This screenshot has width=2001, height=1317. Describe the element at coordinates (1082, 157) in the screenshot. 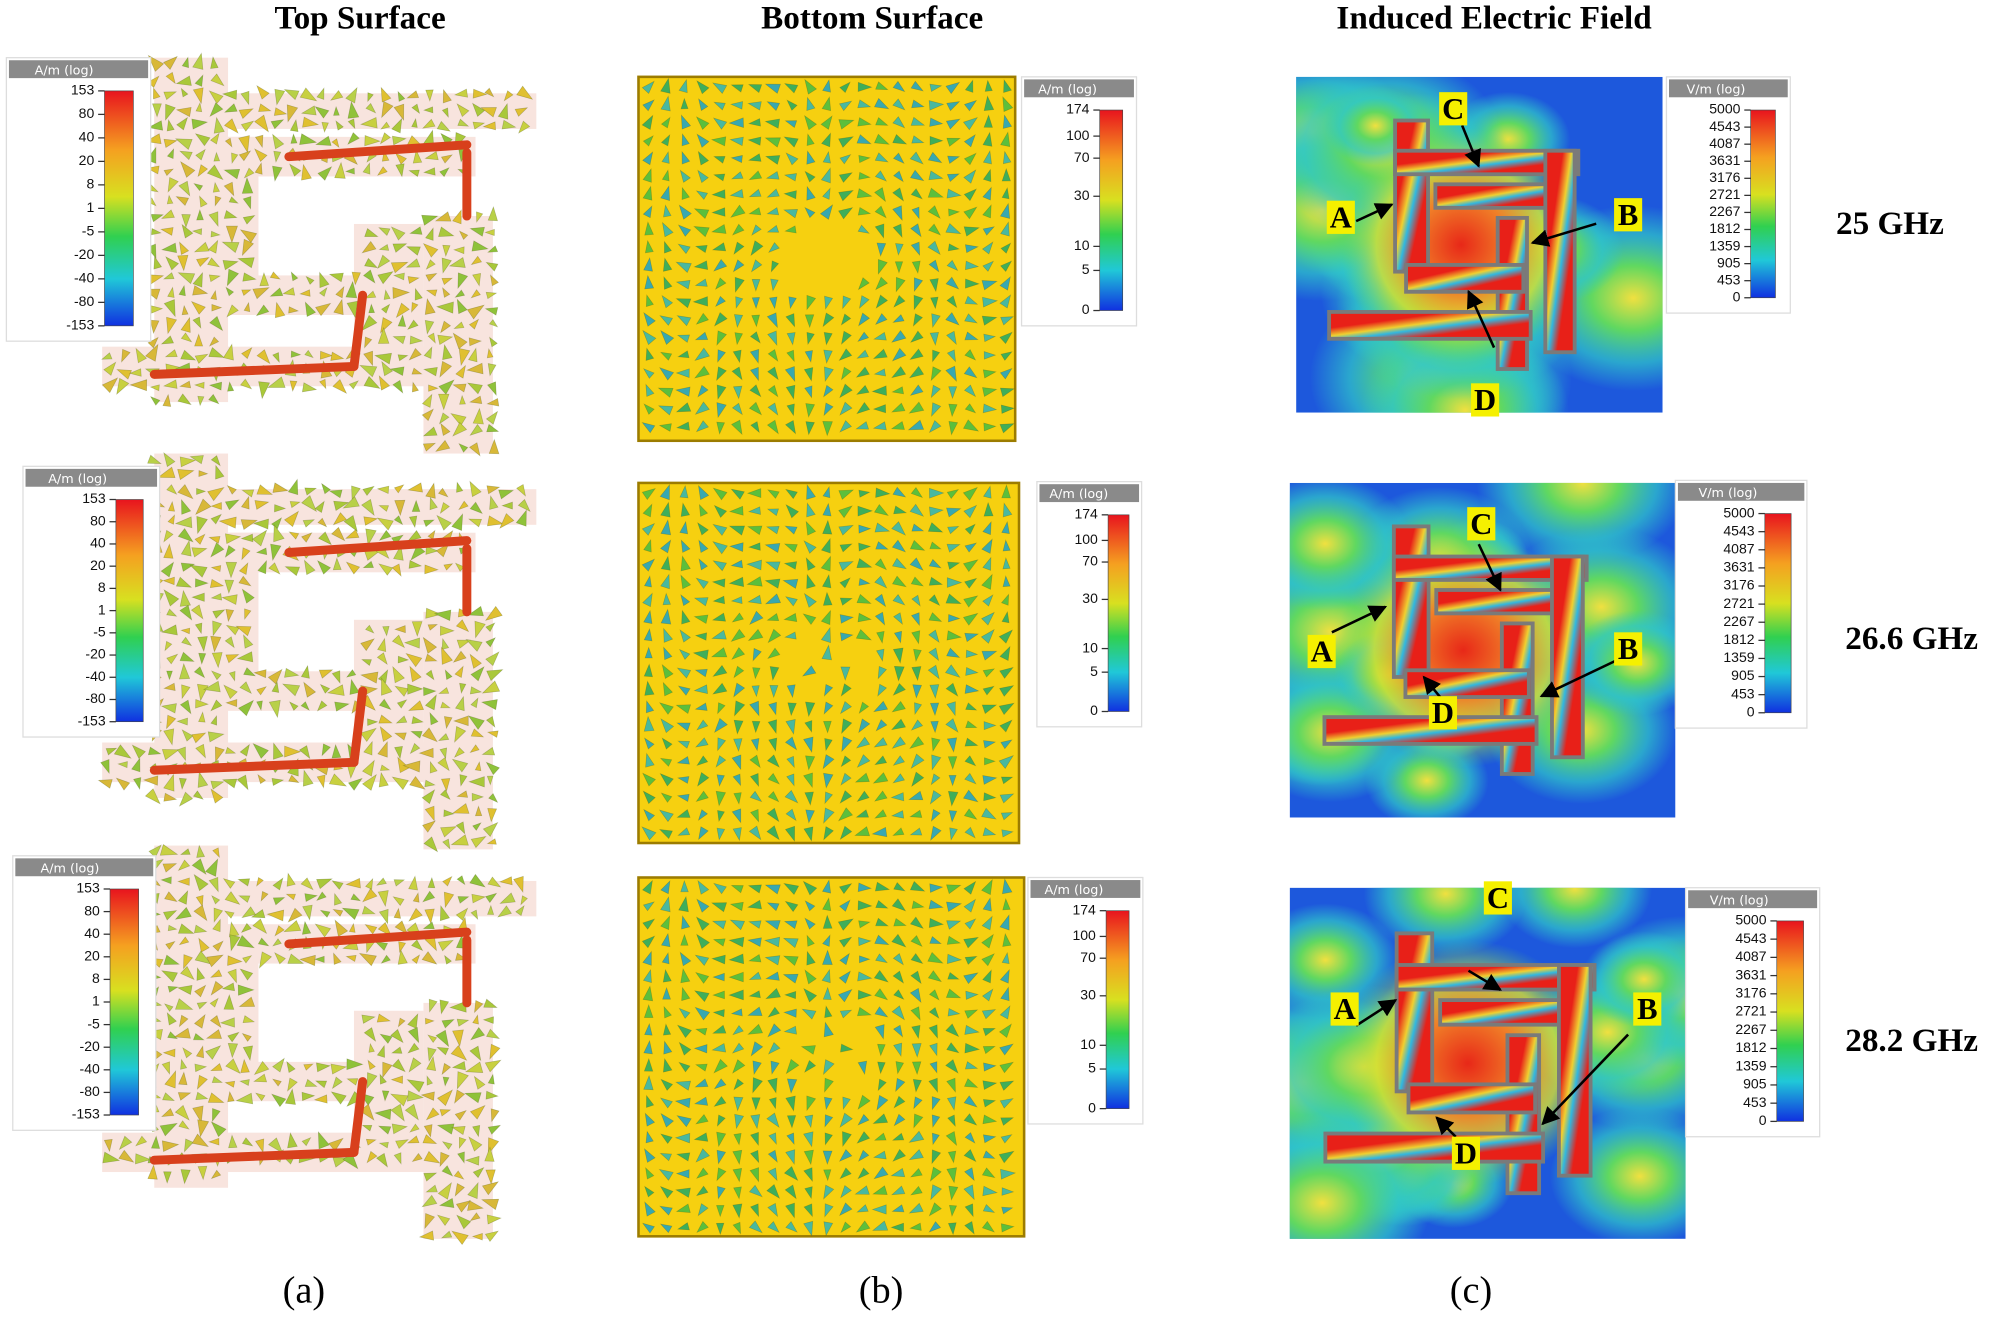

I see `colorbar-tick-label: 70` at that location.